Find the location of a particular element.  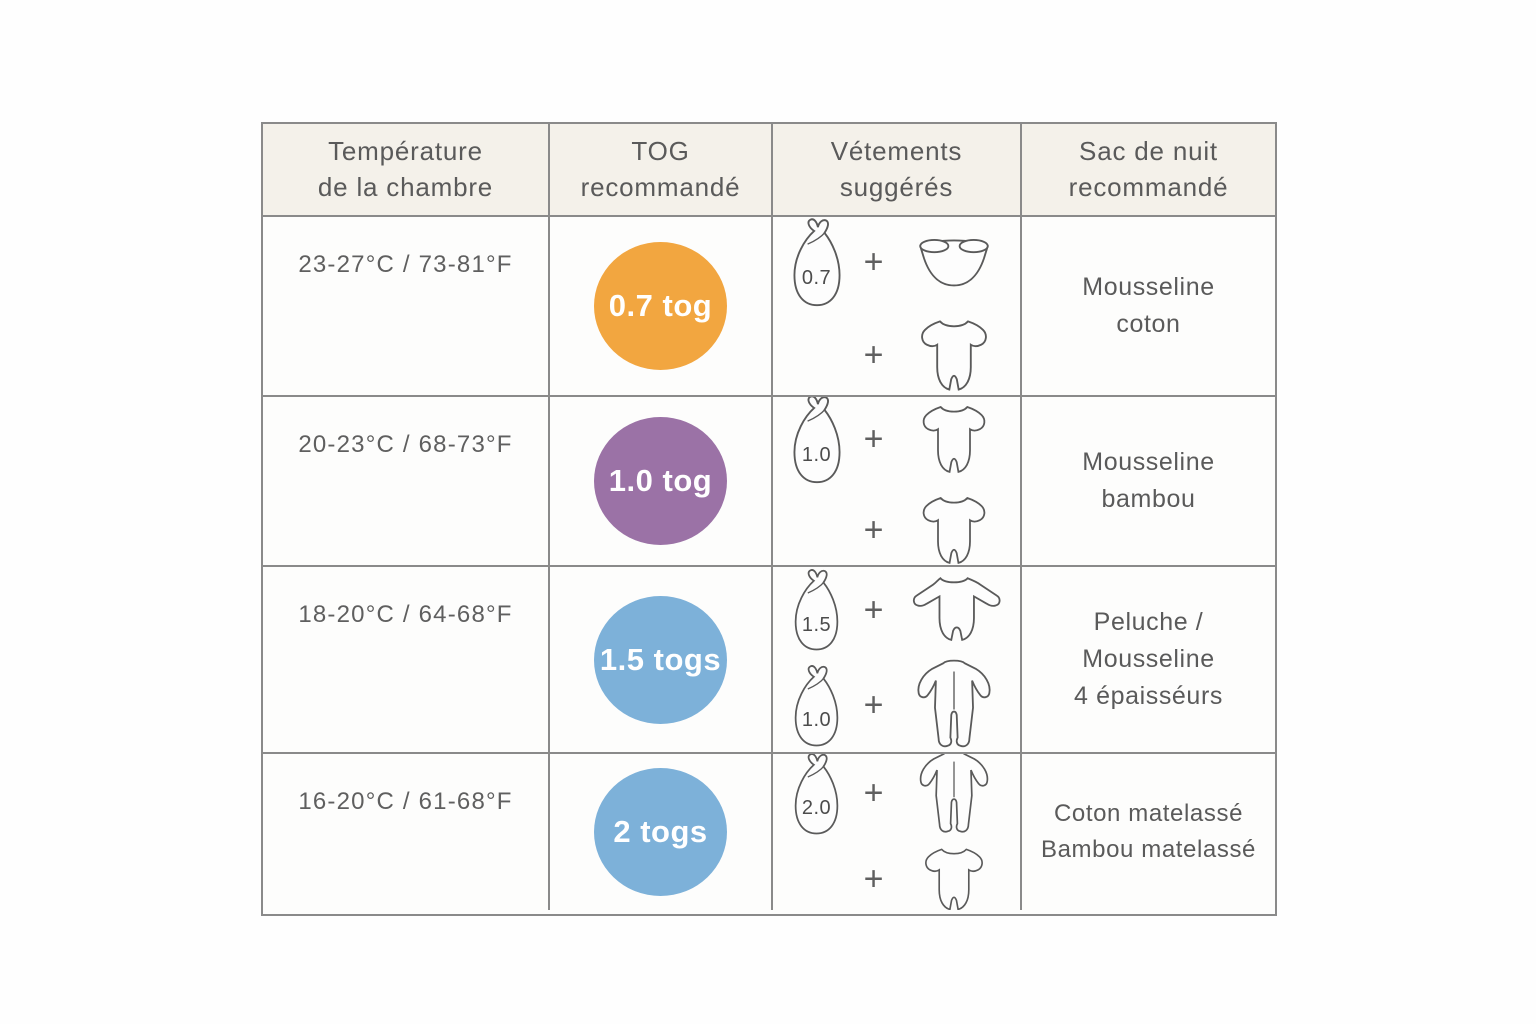

tog-badge: 1.5 togs is located at coordinates (660, 659).